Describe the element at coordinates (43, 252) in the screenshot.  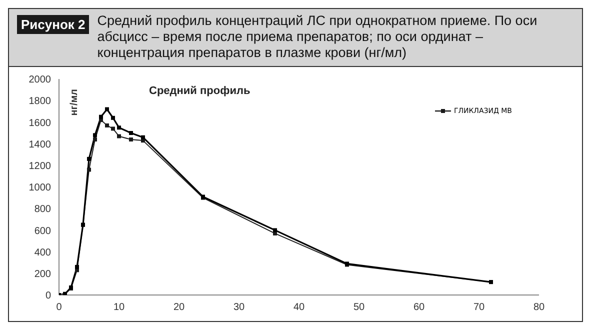
I see `y-tick-label: 400` at that location.